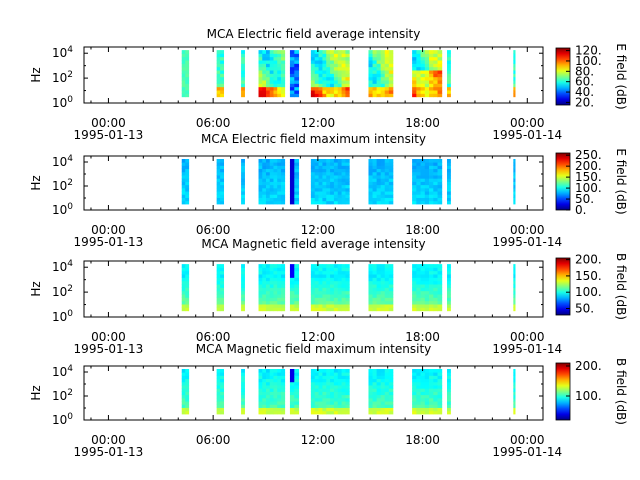  Describe the element at coordinates (109, 452) in the screenshot. I see `x-date-label: 1995-01-13` at that location.